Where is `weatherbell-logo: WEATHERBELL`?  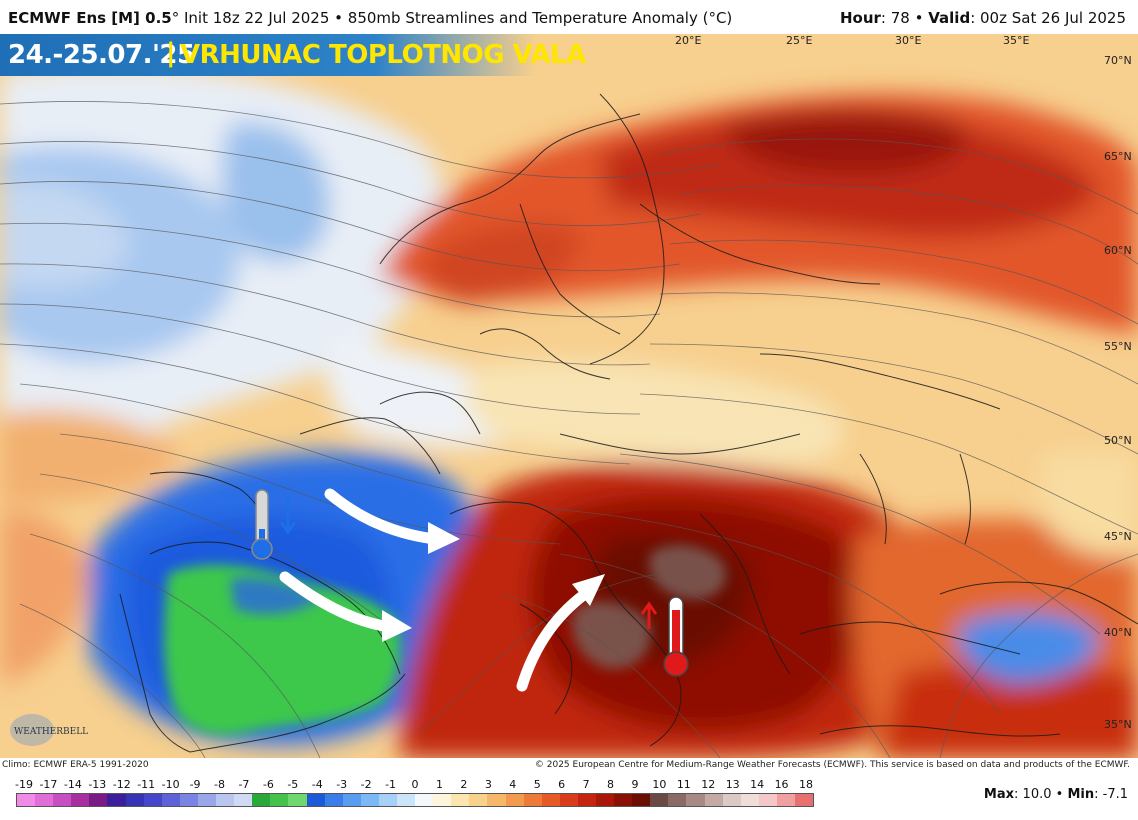 weatherbell-logo: WEATHERBELL is located at coordinates (54, 730).